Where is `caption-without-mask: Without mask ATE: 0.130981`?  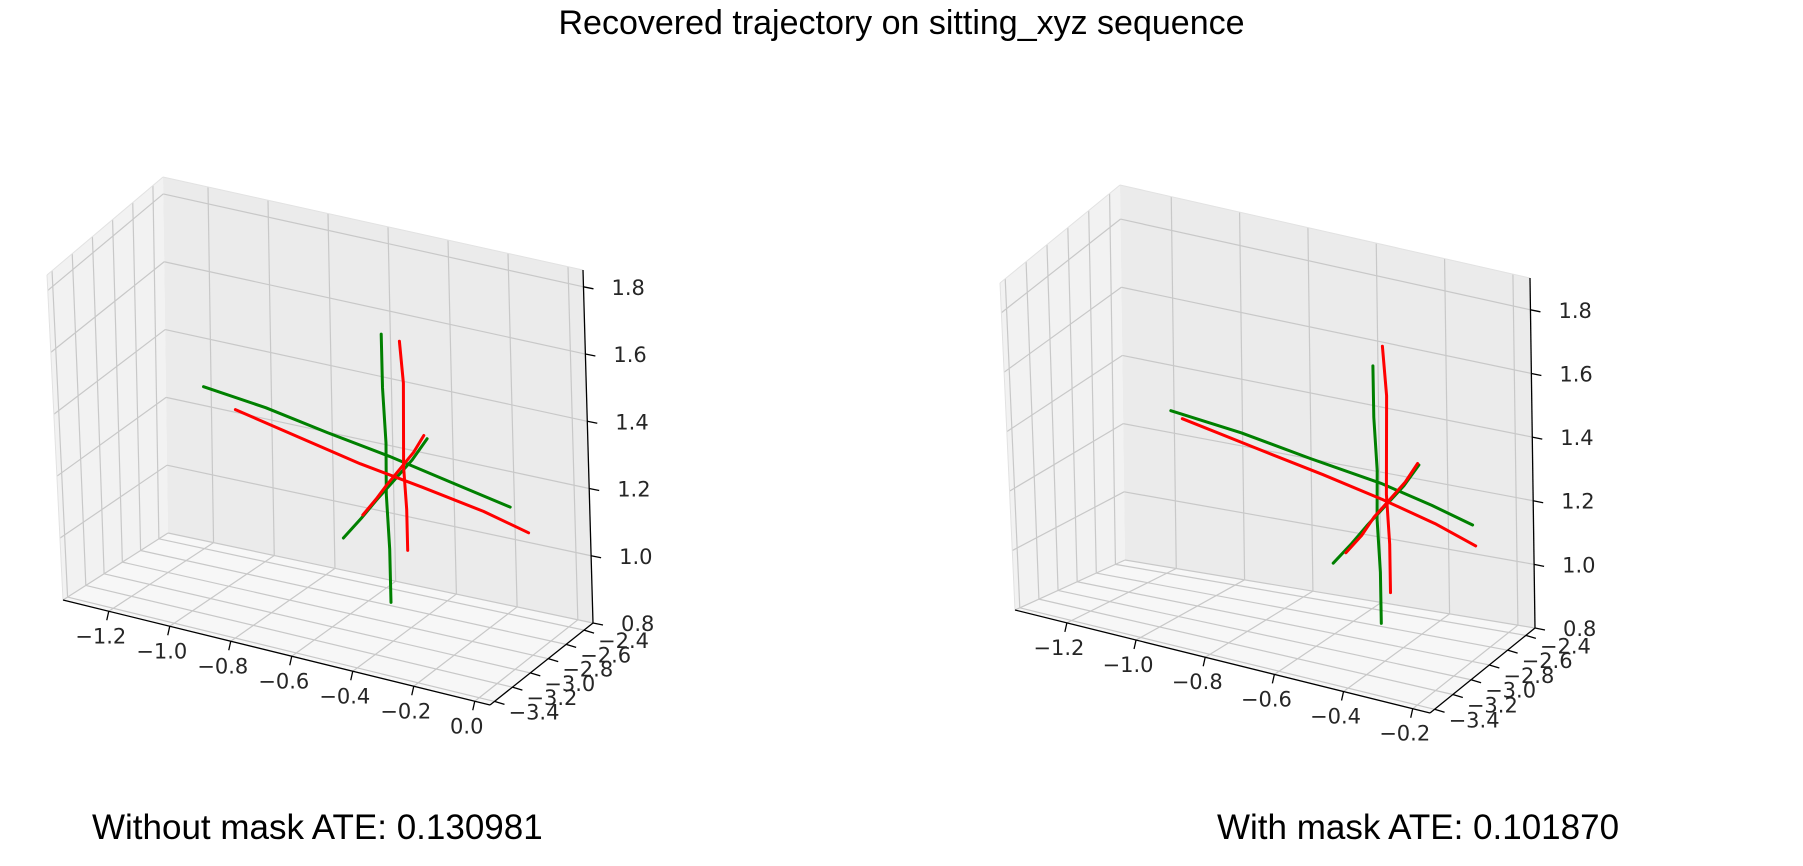
caption-without-mask: Without mask ATE: 0.130981 is located at coordinates (317, 827).